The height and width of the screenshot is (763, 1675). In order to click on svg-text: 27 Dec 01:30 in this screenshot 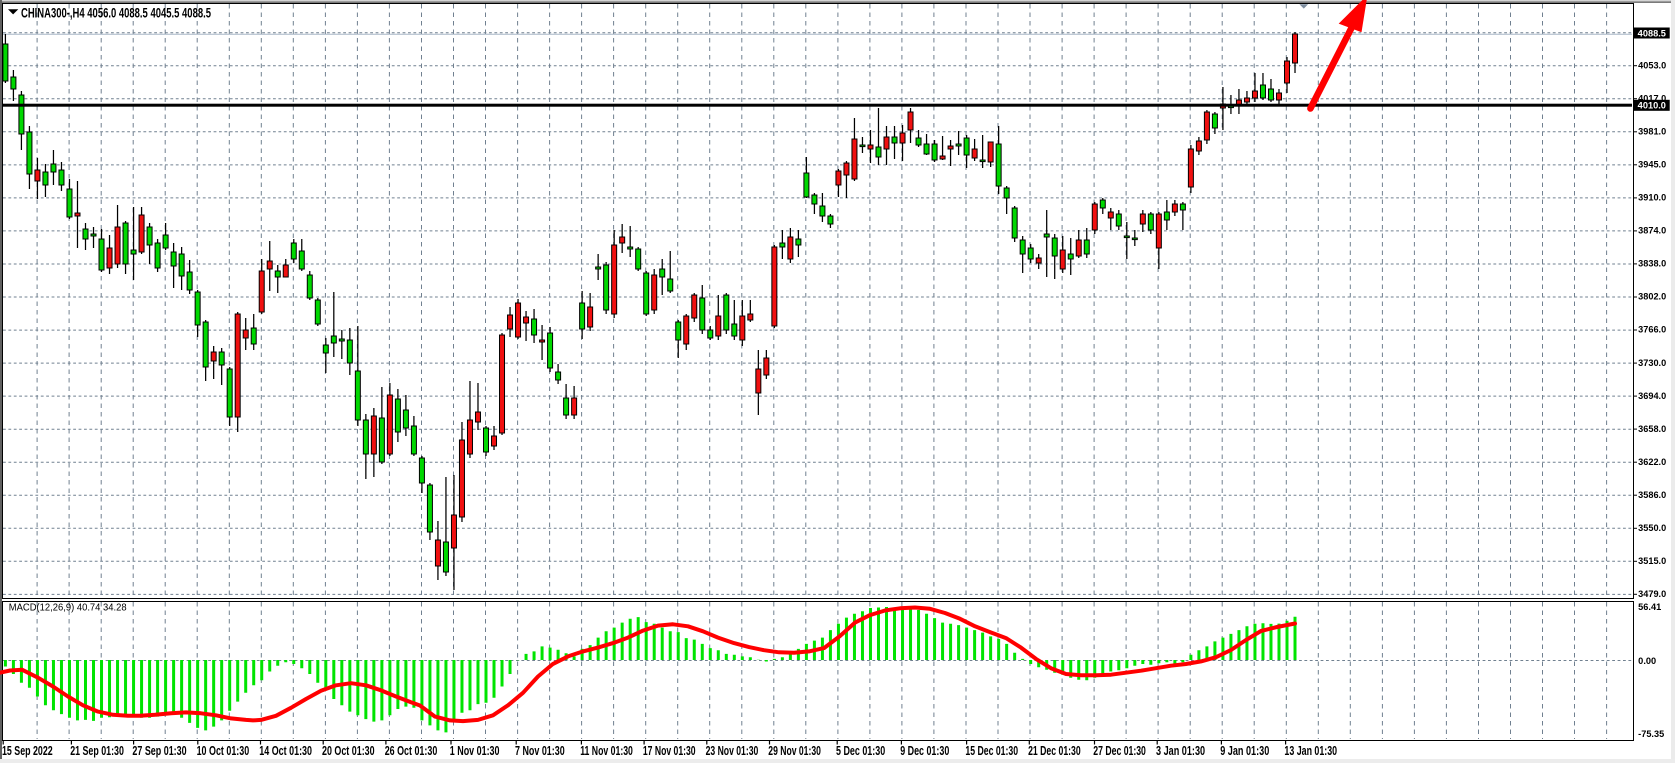, I will do `click(1119, 751)`.